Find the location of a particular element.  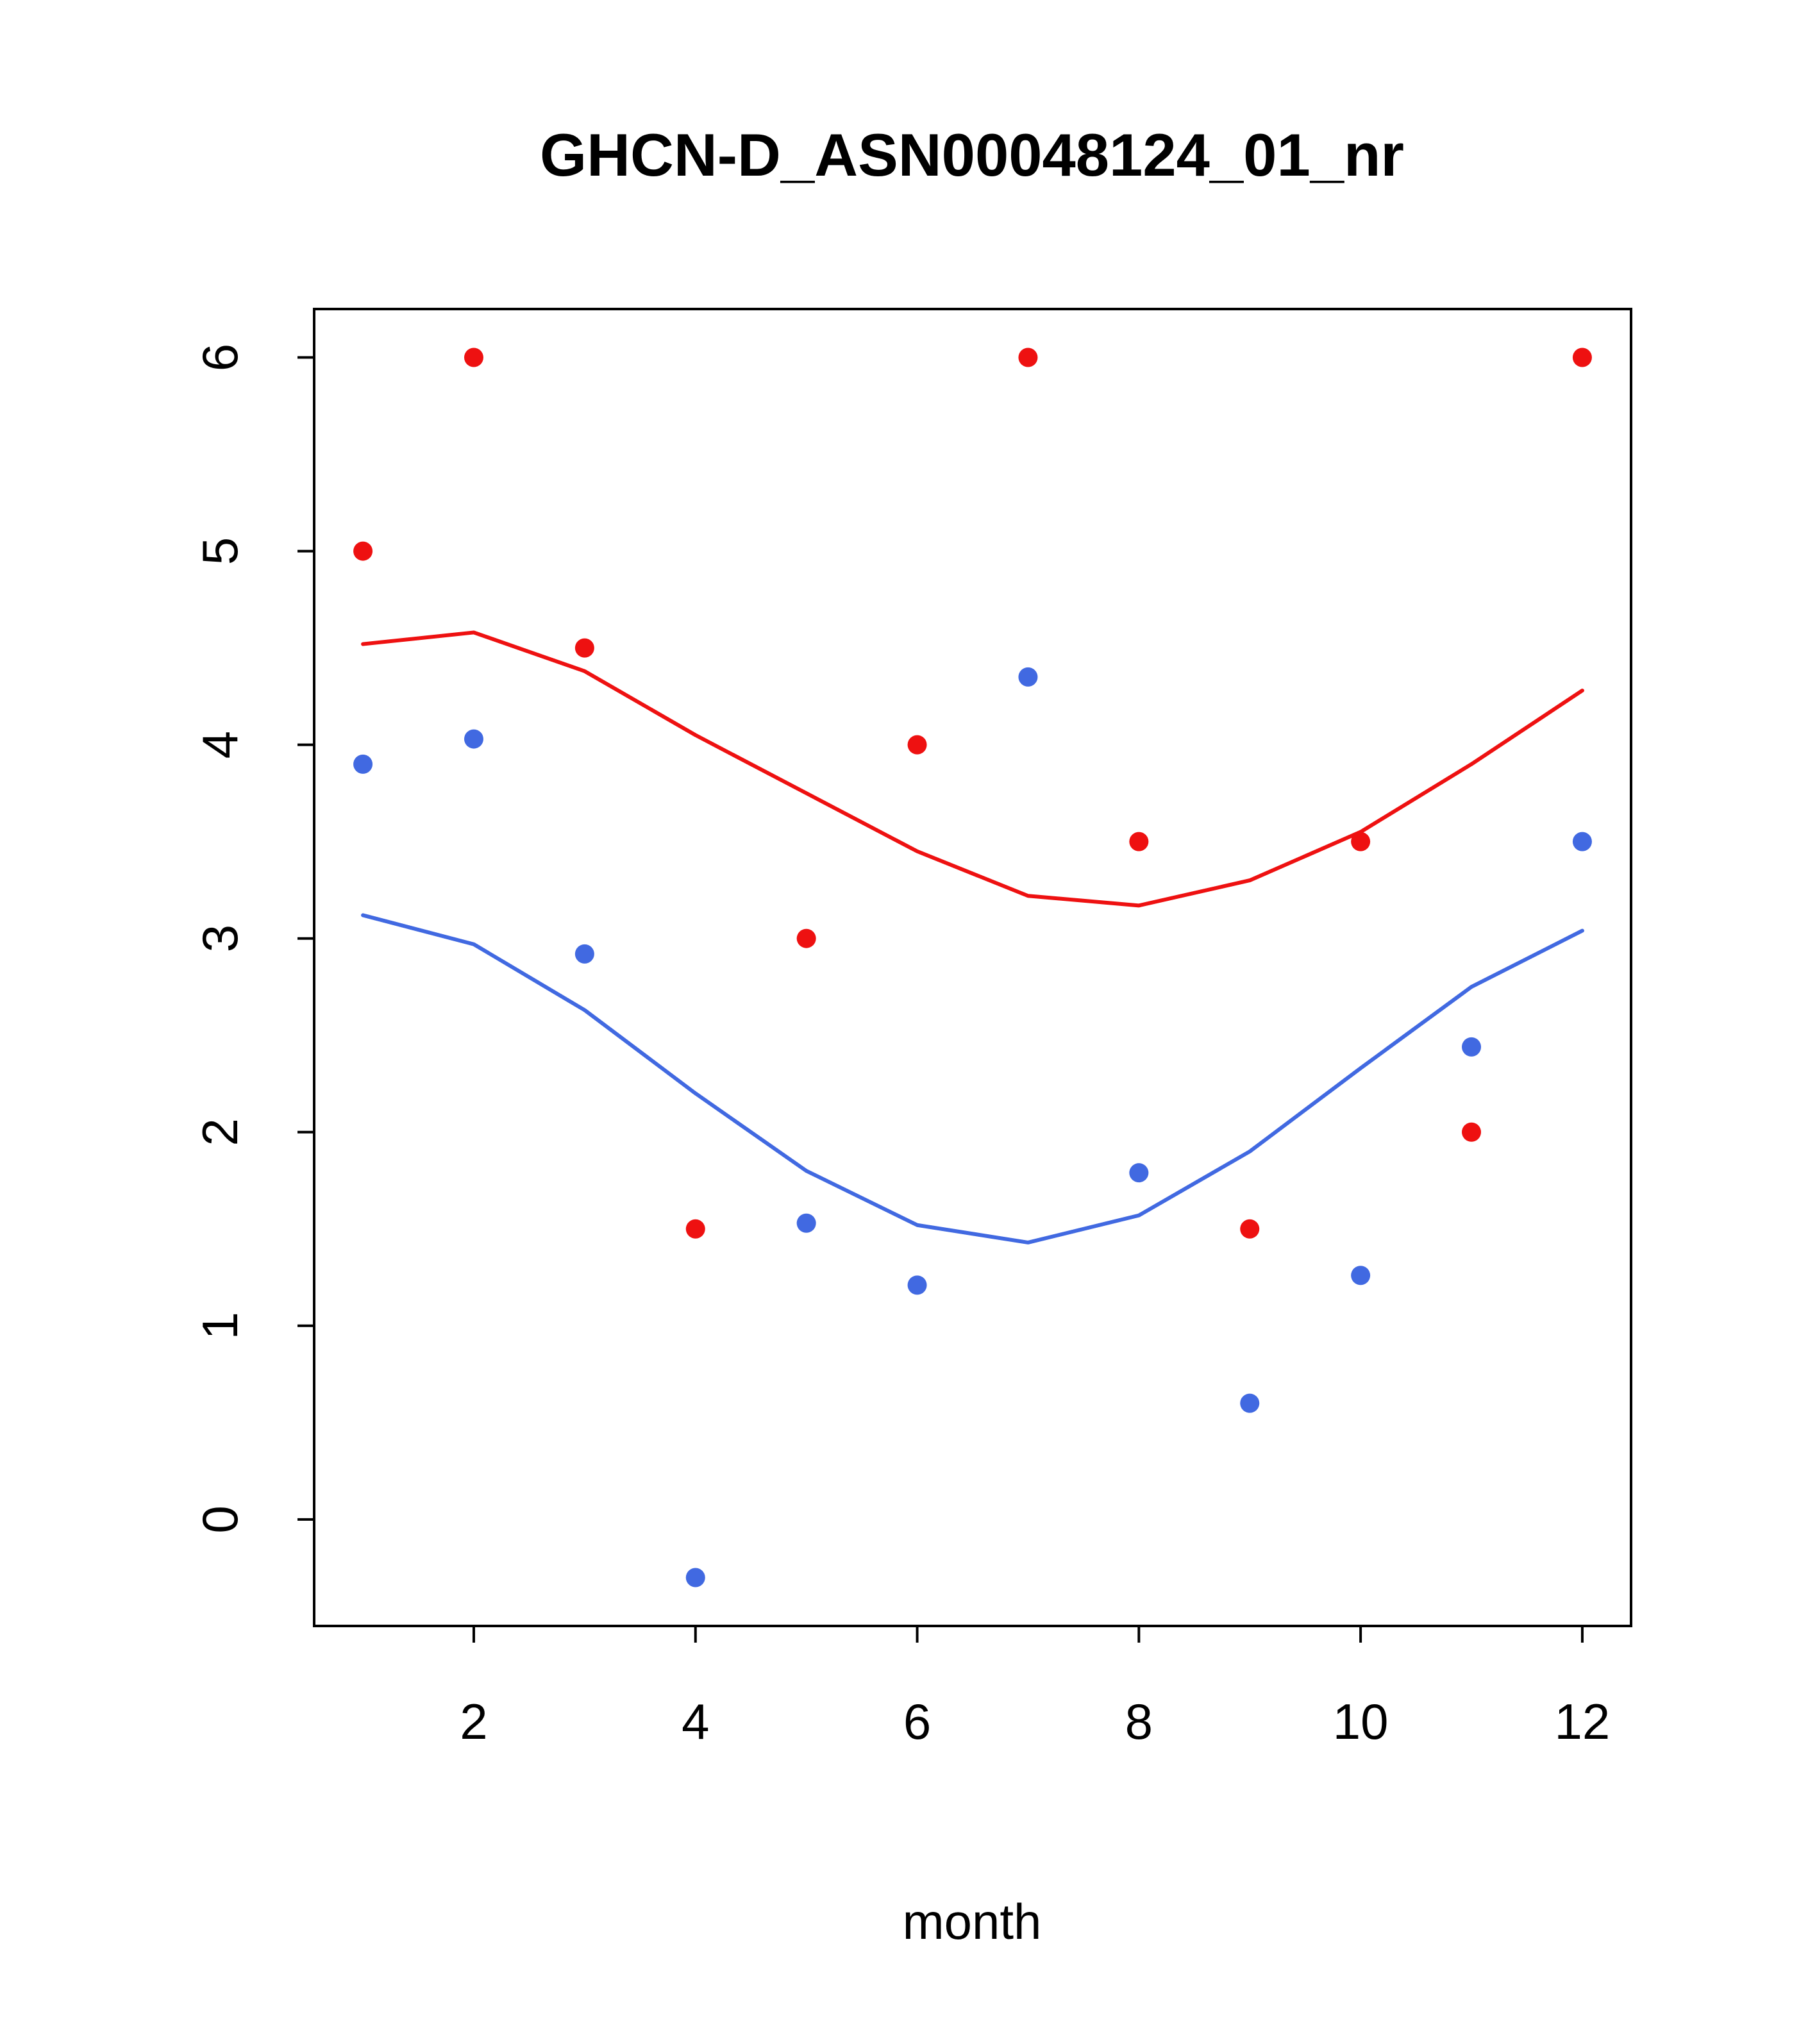

x-axis-label: month is located at coordinates (972, 1921).